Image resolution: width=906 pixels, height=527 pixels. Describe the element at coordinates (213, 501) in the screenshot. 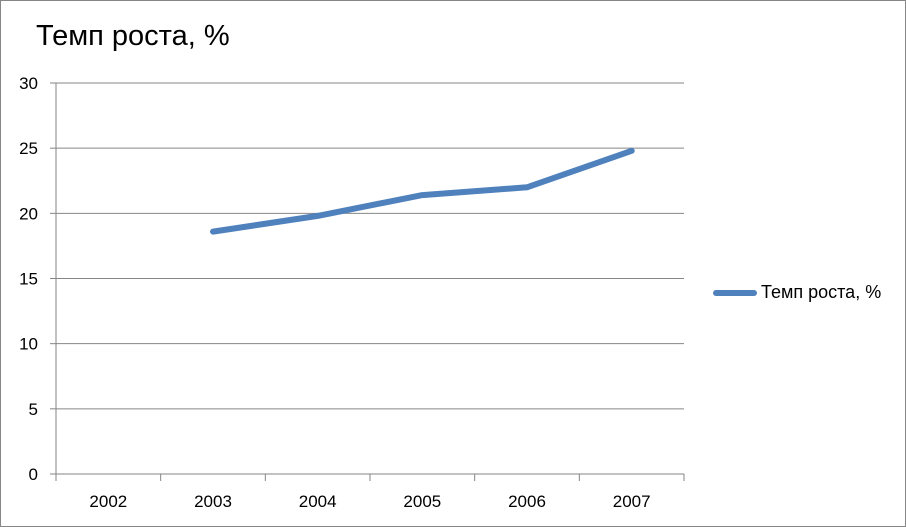

I see `x-tick-label: 2003` at that location.